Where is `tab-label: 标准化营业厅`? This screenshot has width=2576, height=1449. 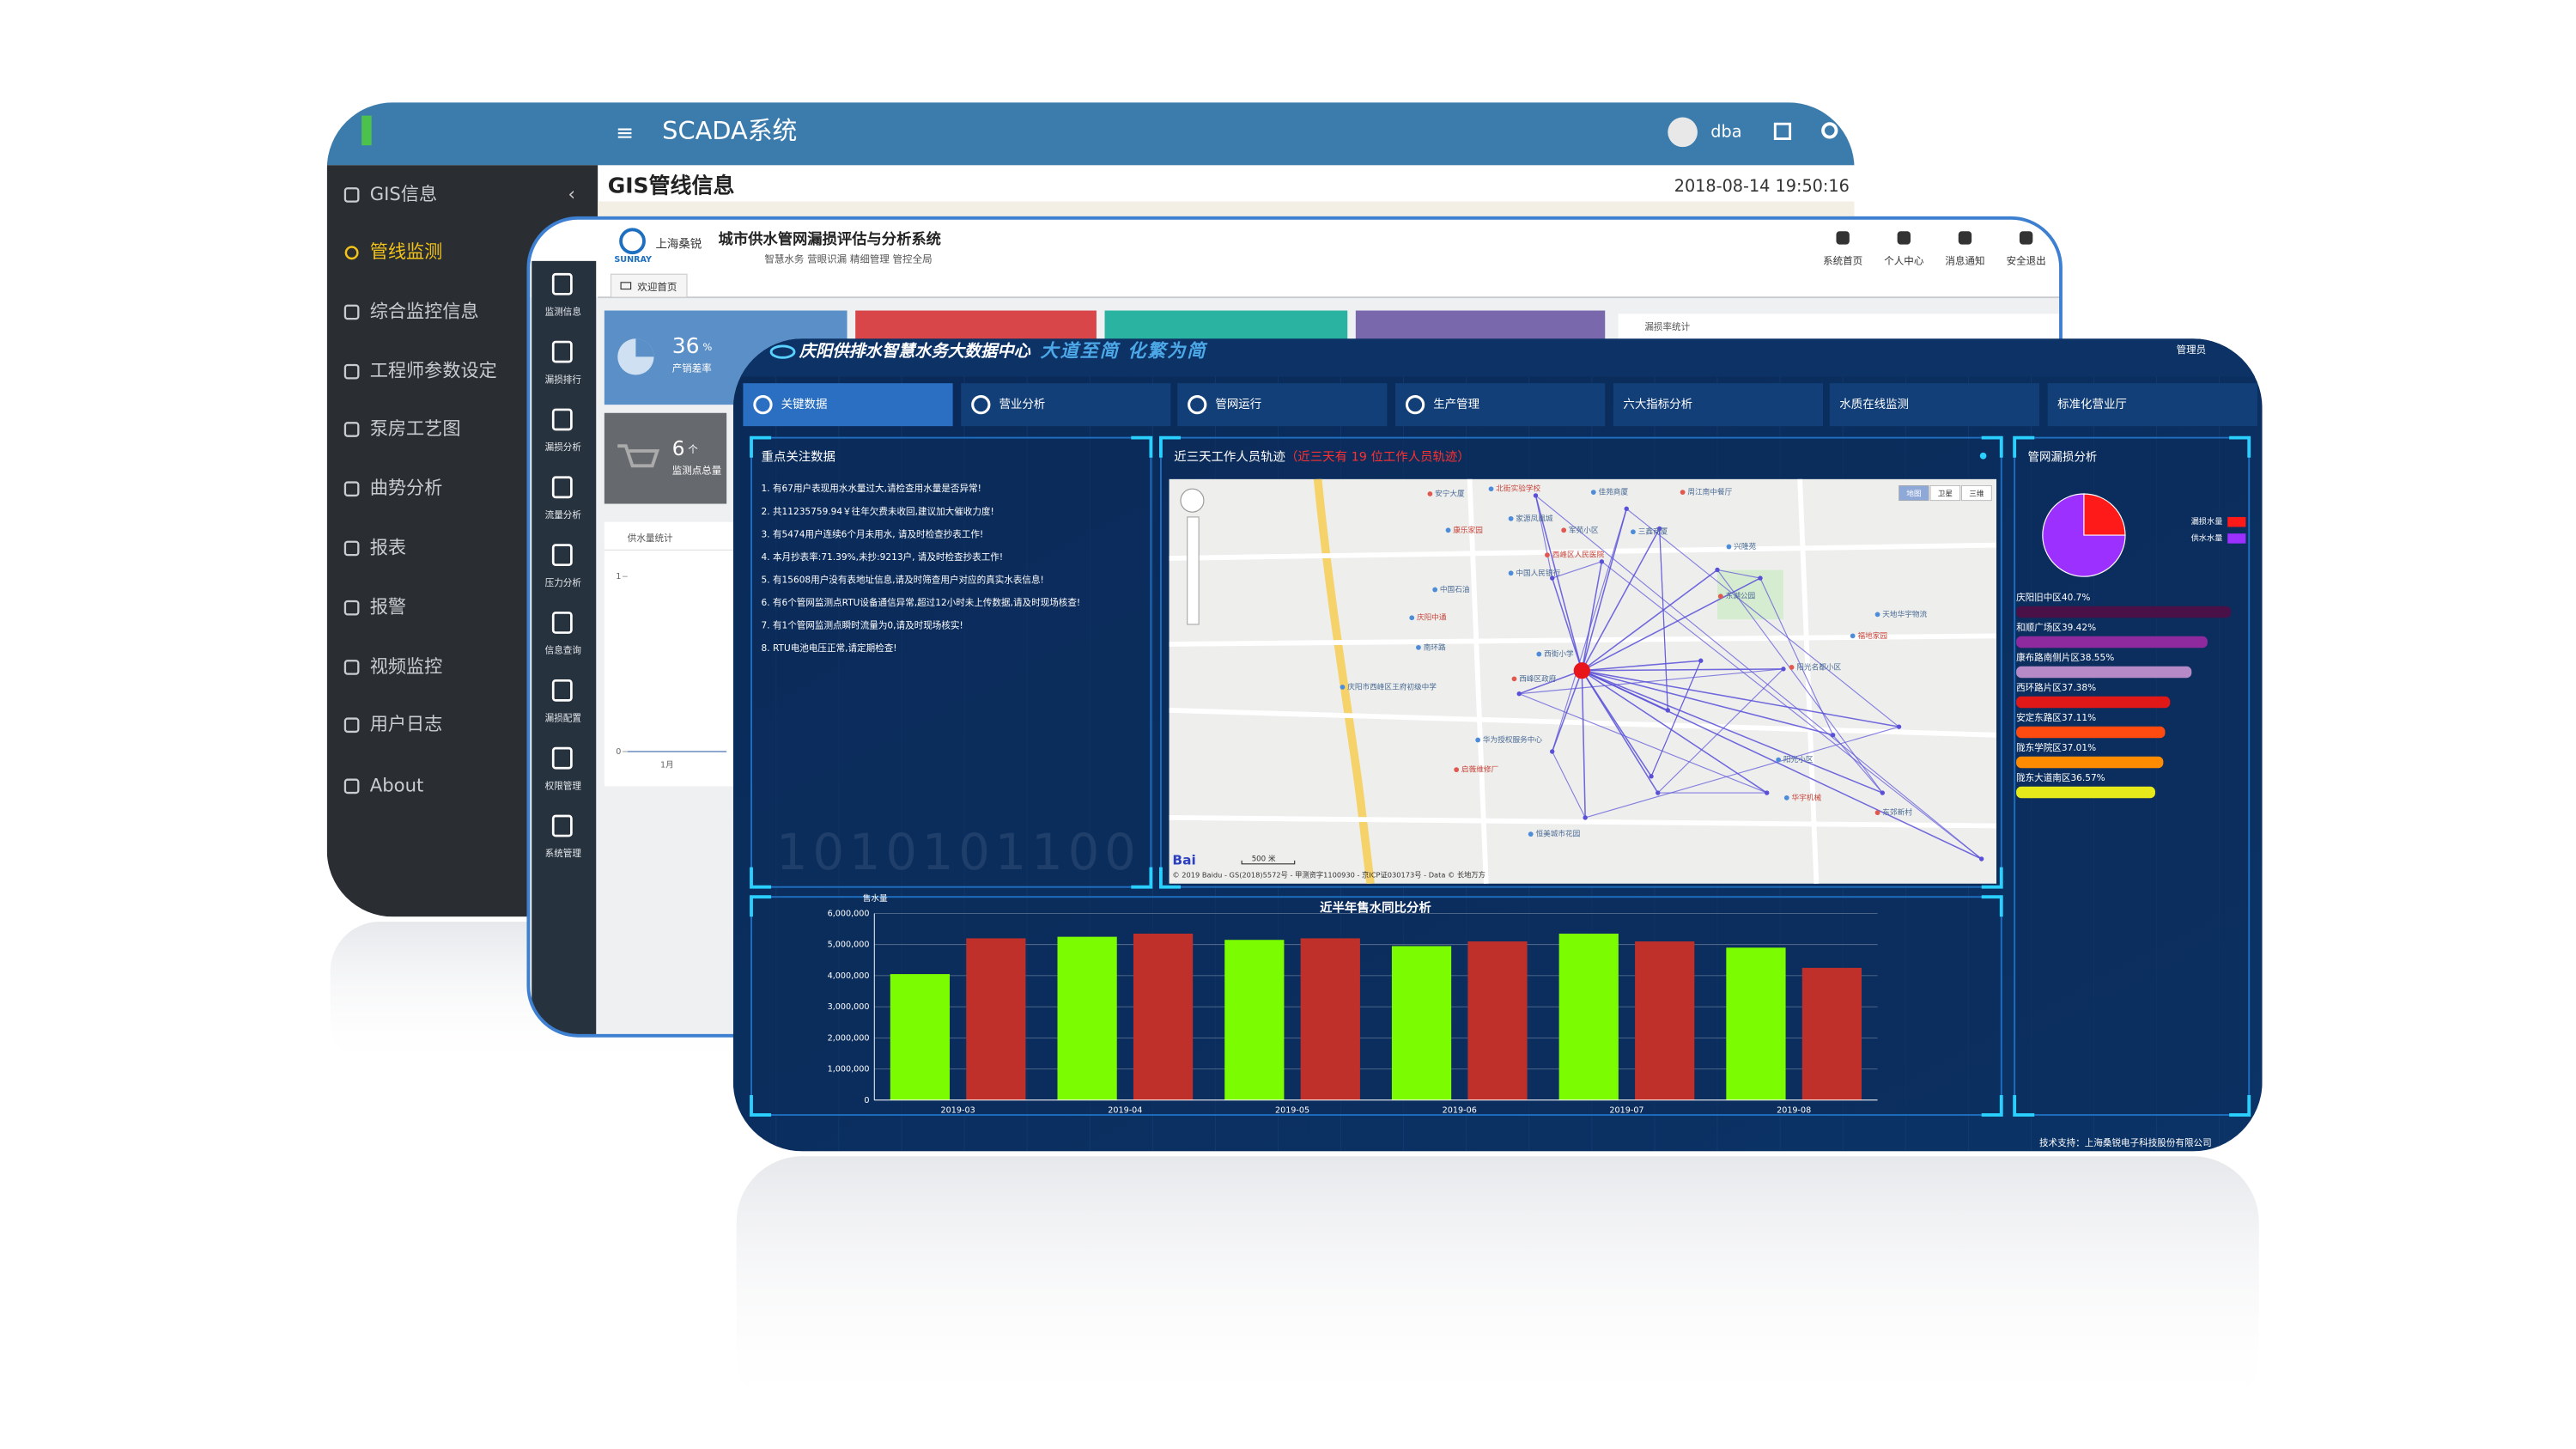
tab-label: 标准化营业厅 is located at coordinates (2092, 404).